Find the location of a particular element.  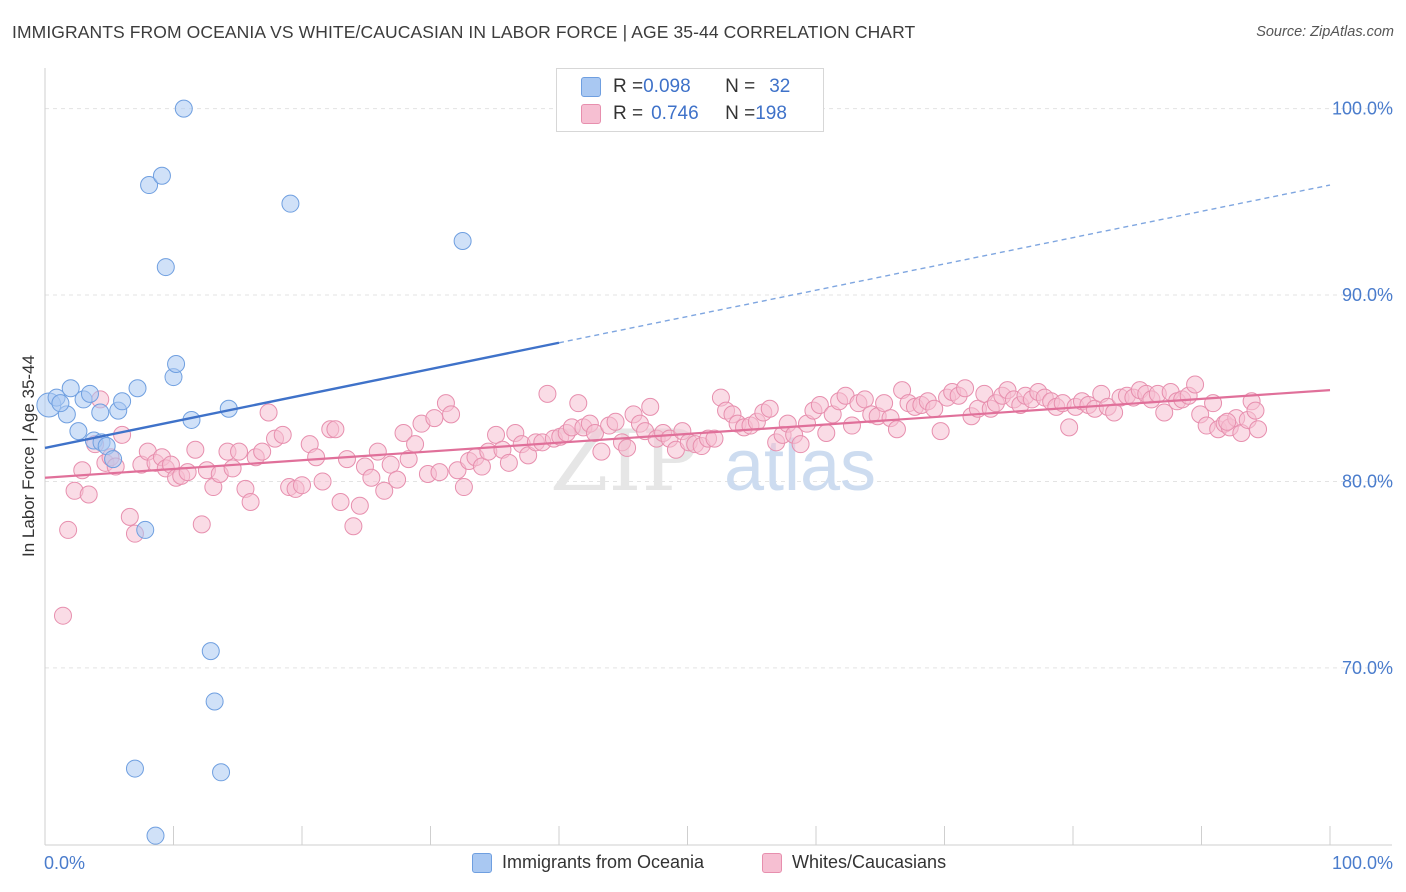

legend-row-whites: R = 0.746 N = 198 is located at coordinates (684, 114).